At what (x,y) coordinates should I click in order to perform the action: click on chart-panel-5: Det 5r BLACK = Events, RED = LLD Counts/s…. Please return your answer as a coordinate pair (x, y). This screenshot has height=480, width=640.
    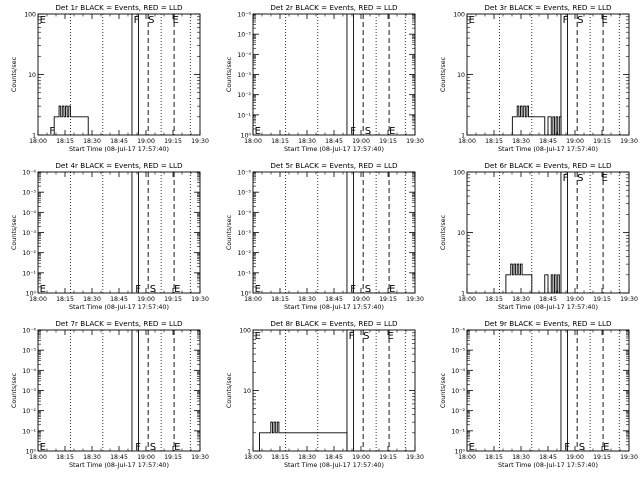
    Looking at the image, I should click on (324, 236).